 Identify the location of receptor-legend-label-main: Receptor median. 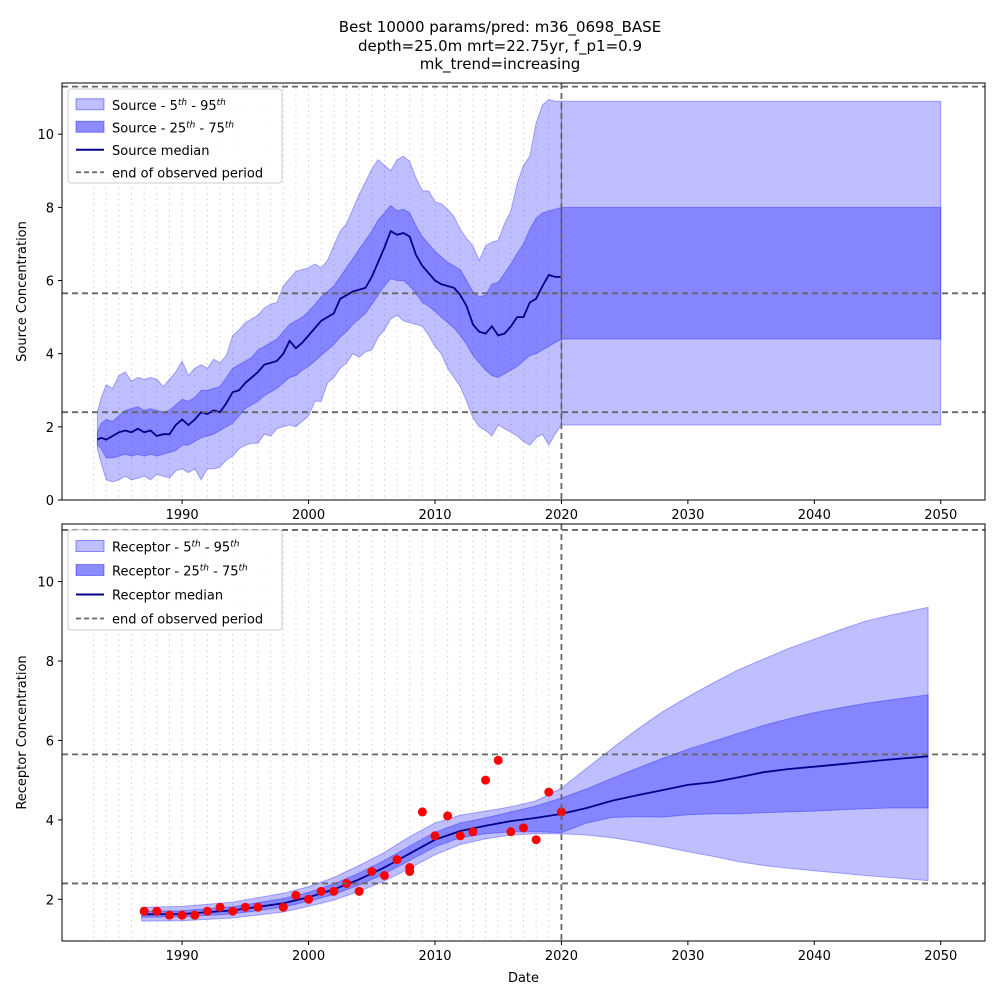
(167, 596).